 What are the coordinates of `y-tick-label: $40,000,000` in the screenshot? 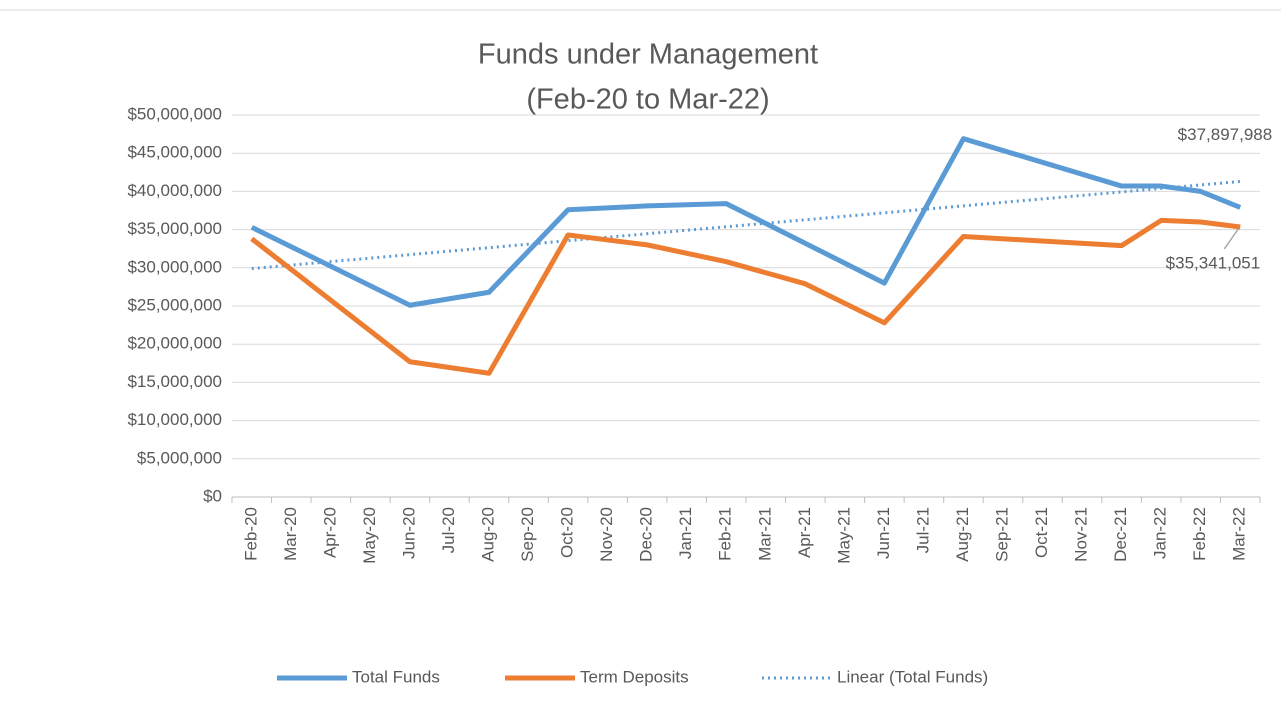 It's located at (174, 190).